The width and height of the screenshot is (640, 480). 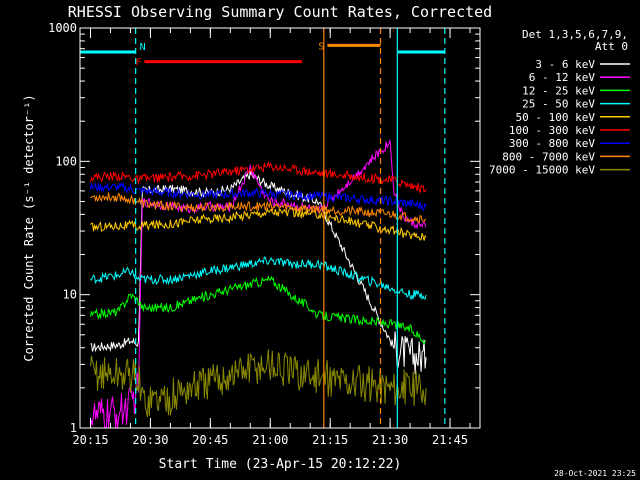 What do you see at coordinates (280, 464) in the screenshot?
I see `x-axis-label: Start Time (23-Apr-15 20:12:22)` at bounding box center [280, 464].